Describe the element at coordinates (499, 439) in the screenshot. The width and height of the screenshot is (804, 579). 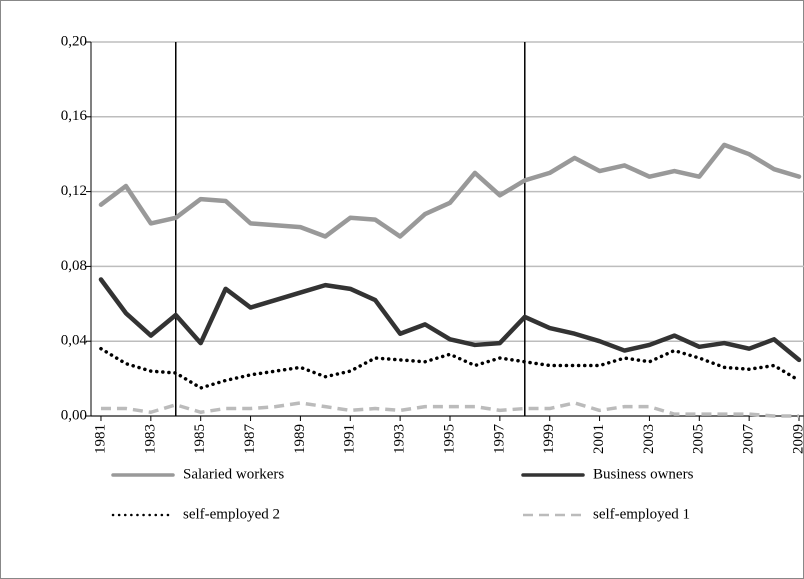
I see `x-tick-label: 1997` at that location.